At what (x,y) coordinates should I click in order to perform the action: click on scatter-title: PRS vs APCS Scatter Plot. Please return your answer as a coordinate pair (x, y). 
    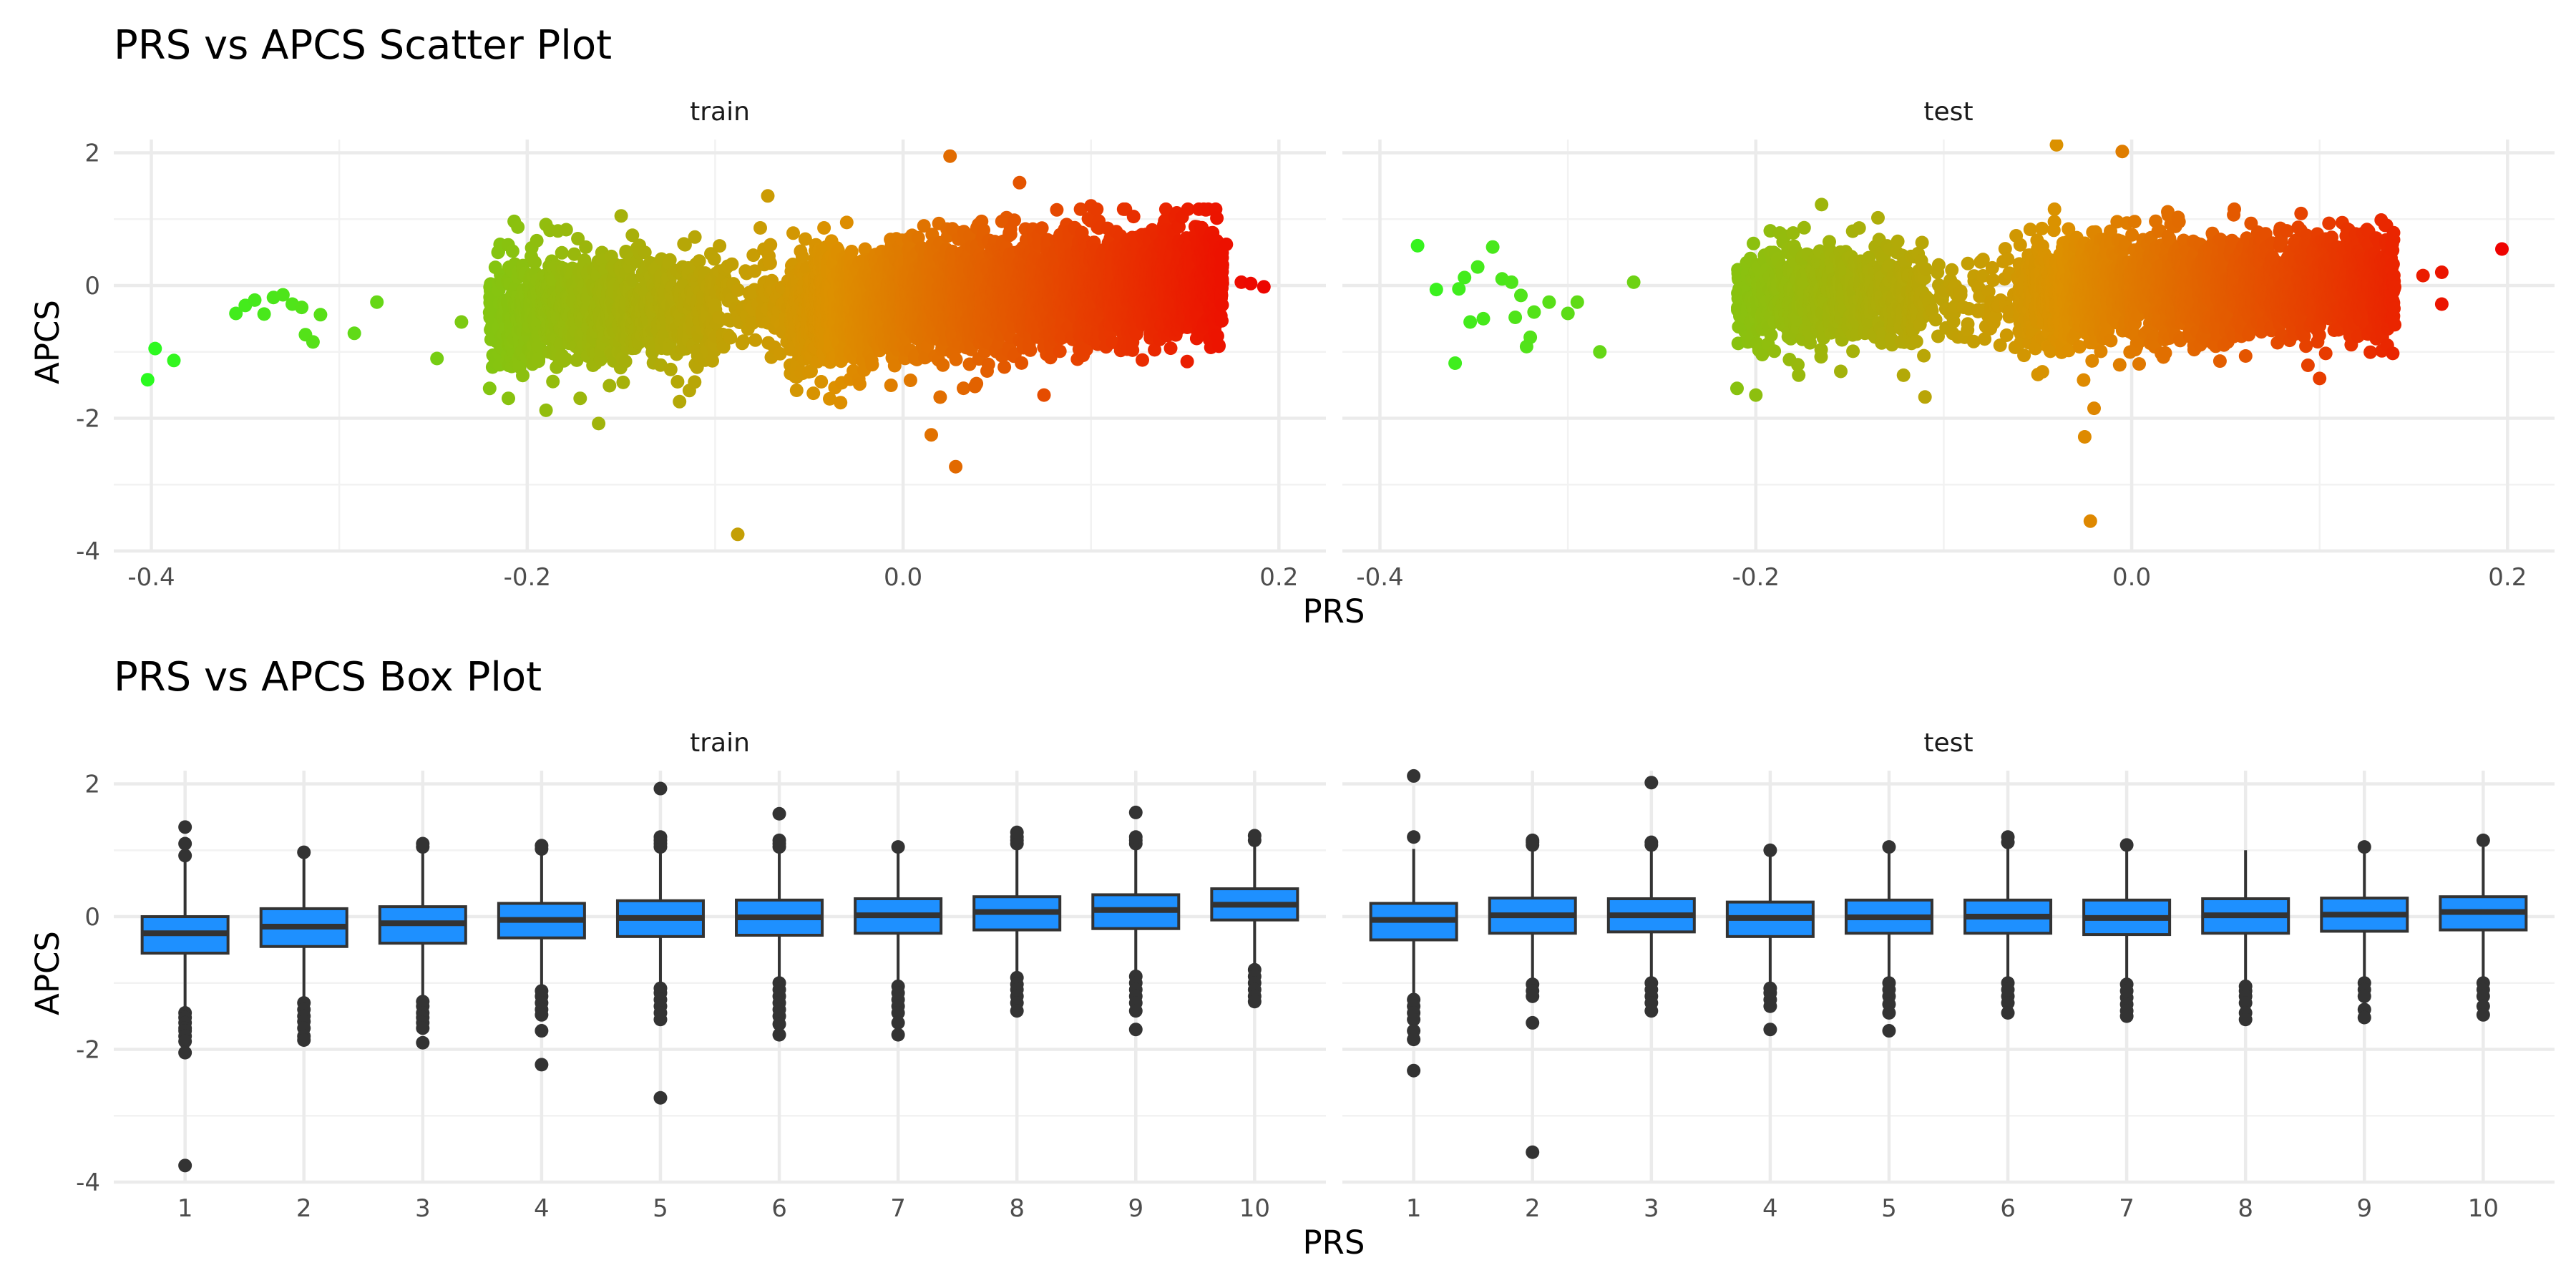
    Looking at the image, I should click on (363, 45).